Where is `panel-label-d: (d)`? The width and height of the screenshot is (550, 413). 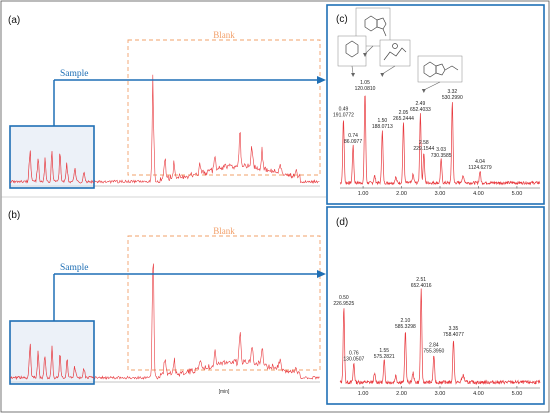 panel-label-d: (d) is located at coordinates (342, 222).